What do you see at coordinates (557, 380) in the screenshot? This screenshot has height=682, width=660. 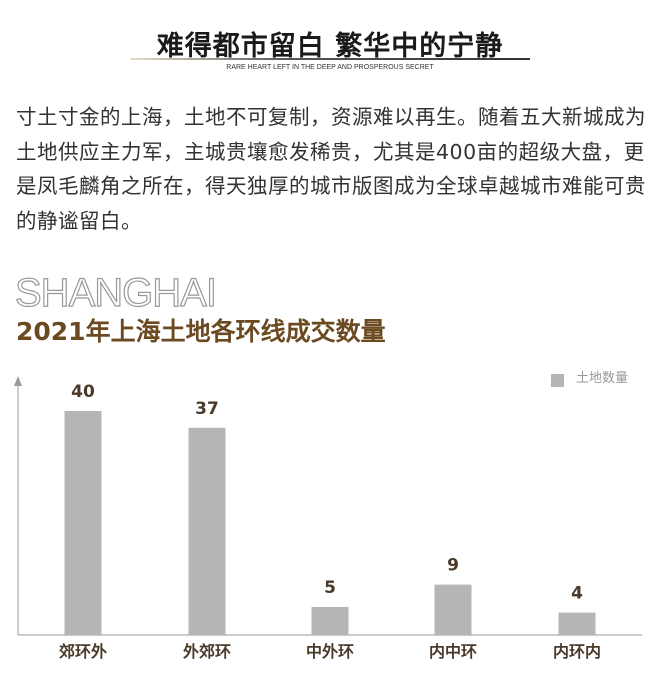 I see `legend-swatch` at bounding box center [557, 380].